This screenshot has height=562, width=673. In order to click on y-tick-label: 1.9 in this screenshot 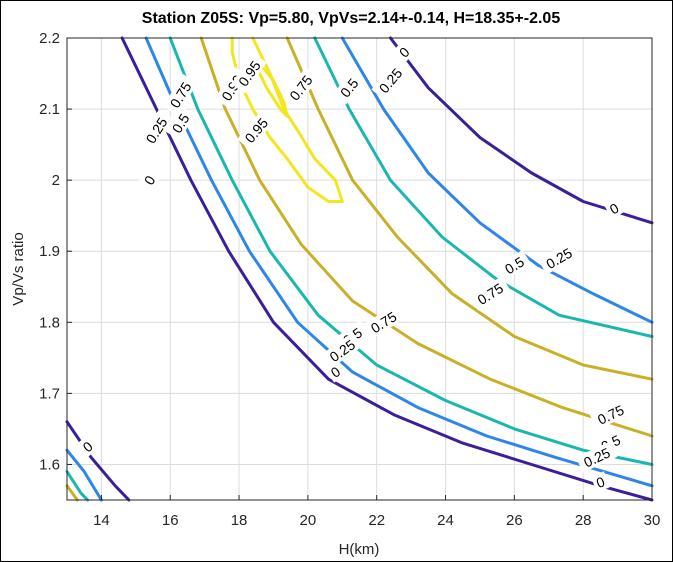, I will do `click(49, 251)`.